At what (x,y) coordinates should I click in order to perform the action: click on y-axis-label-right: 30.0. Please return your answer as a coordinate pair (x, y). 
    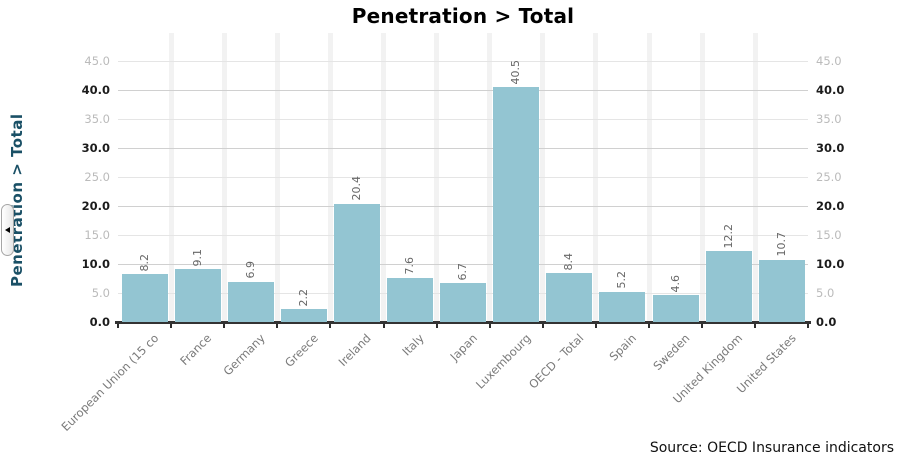
    Looking at the image, I should click on (830, 148).